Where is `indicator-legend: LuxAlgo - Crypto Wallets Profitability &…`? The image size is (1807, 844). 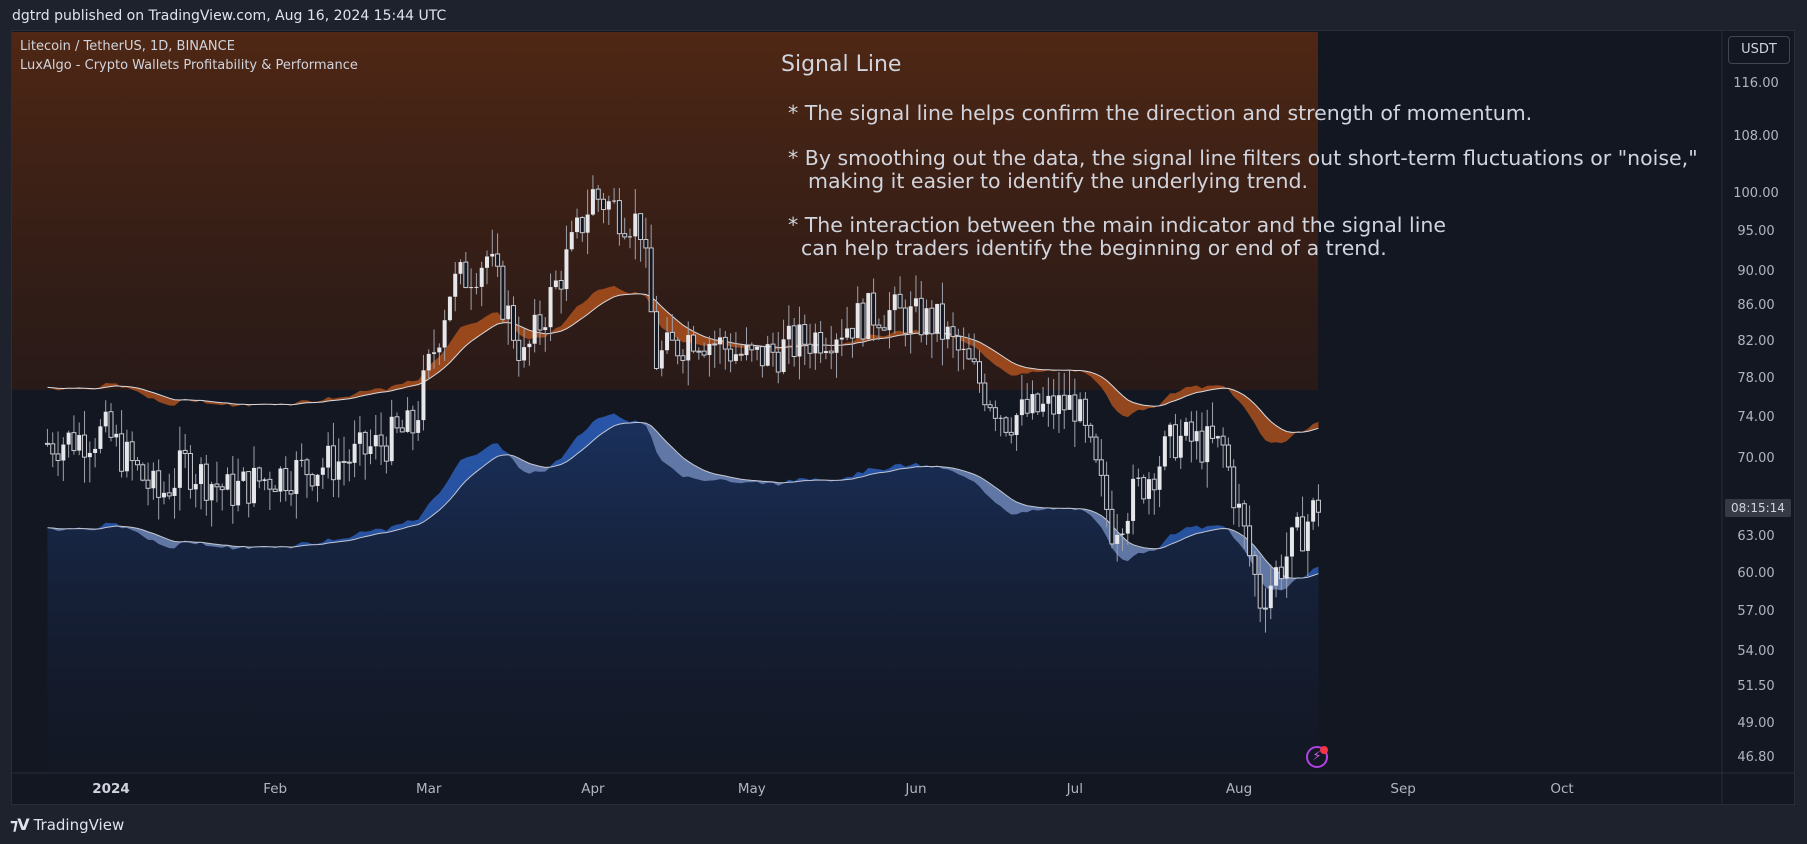
indicator-legend: LuxAlgo - Crypto Wallets Profitability &… is located at coordinates (189, 65).